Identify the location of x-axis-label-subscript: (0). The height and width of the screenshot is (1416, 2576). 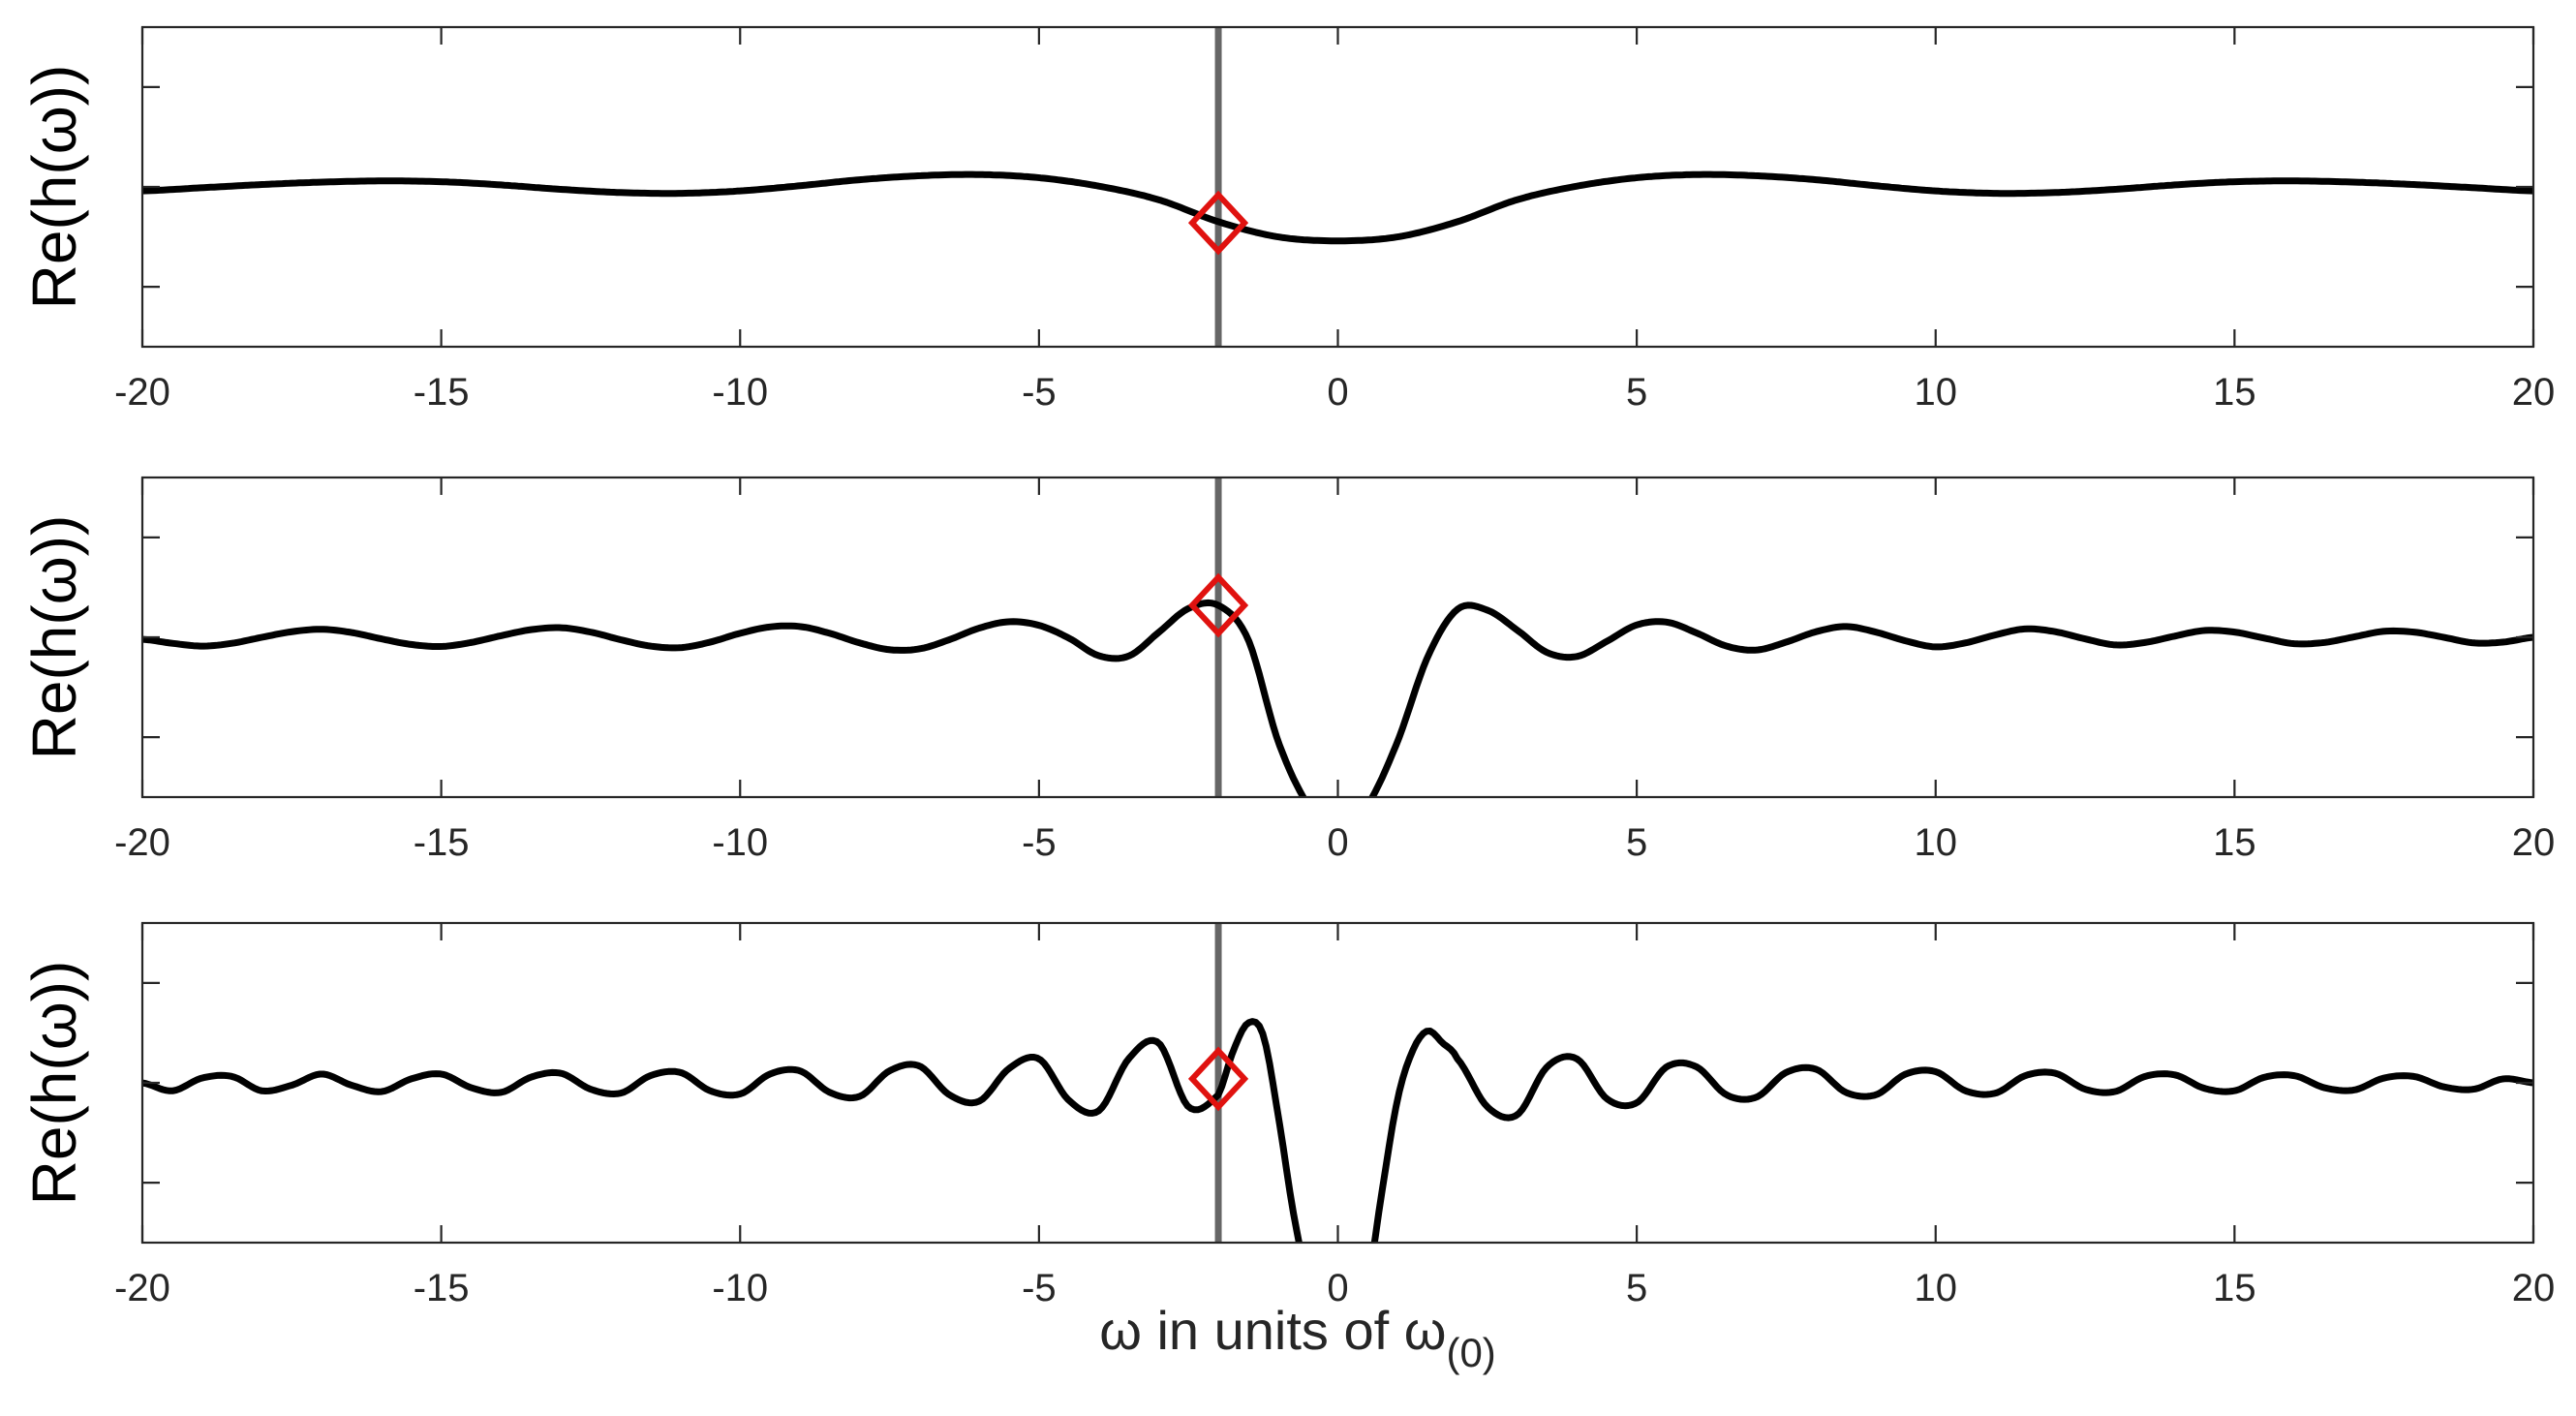
(1470, 1352).